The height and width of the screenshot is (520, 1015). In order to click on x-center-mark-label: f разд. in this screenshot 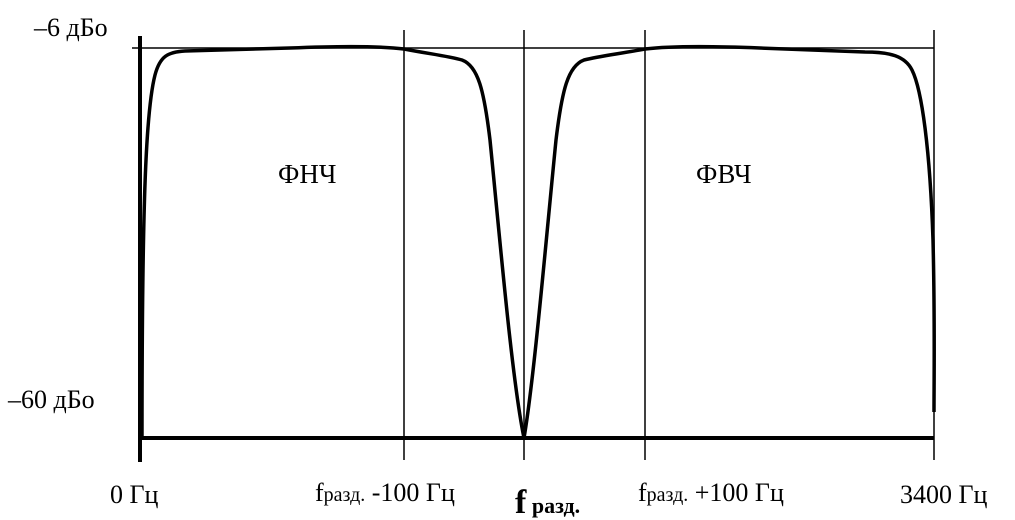, I will do `click(547, 502)`.